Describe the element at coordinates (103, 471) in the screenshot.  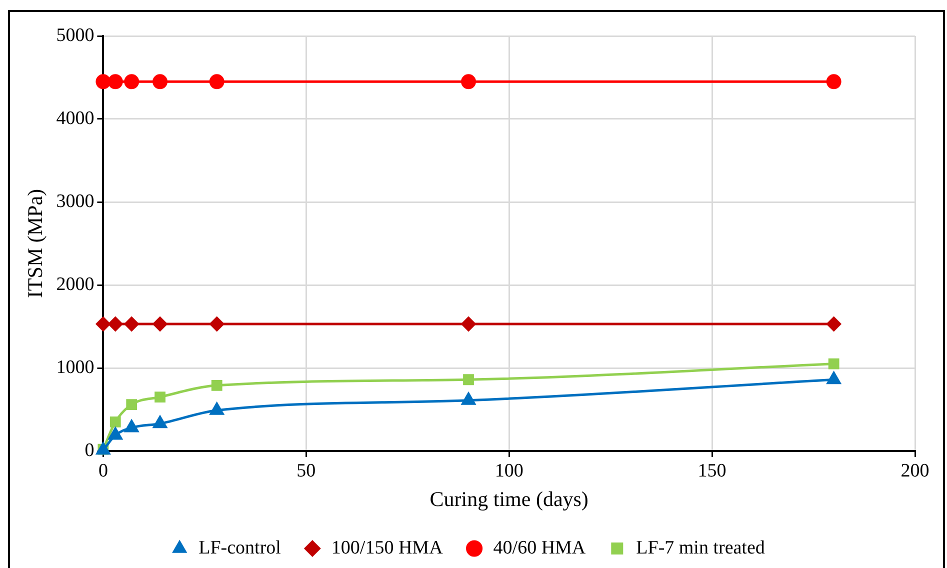
I see `x-tick-label: 0` at that location.